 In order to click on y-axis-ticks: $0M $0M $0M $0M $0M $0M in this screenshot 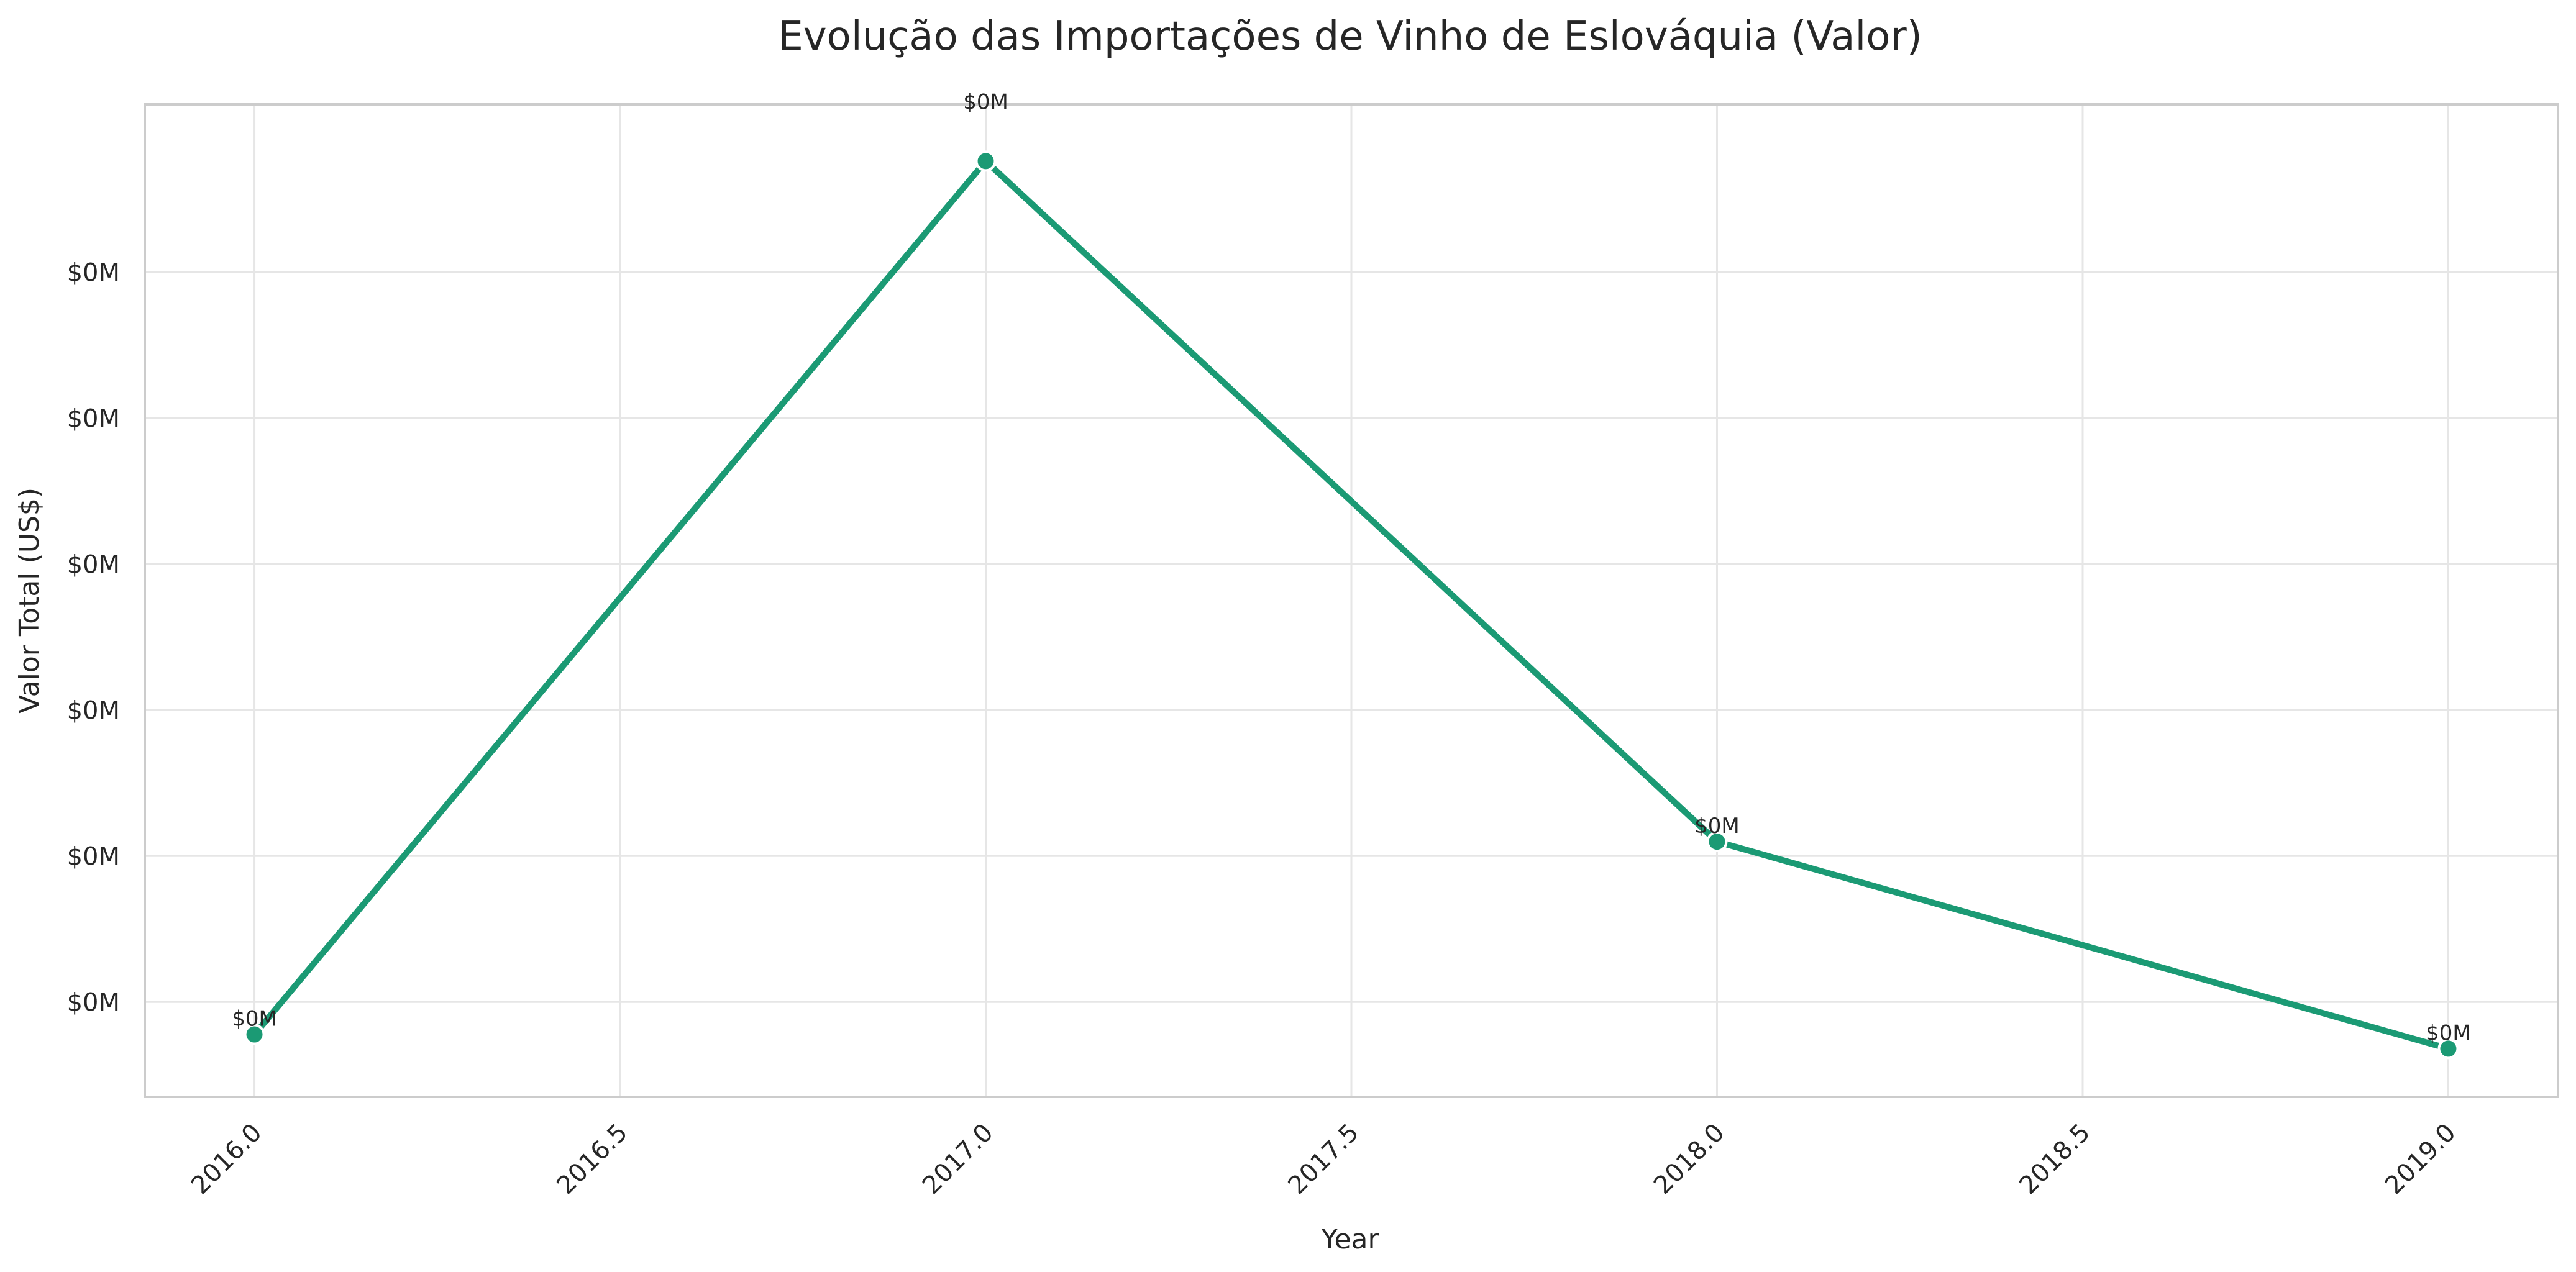, I will do `click(93, 638)`.